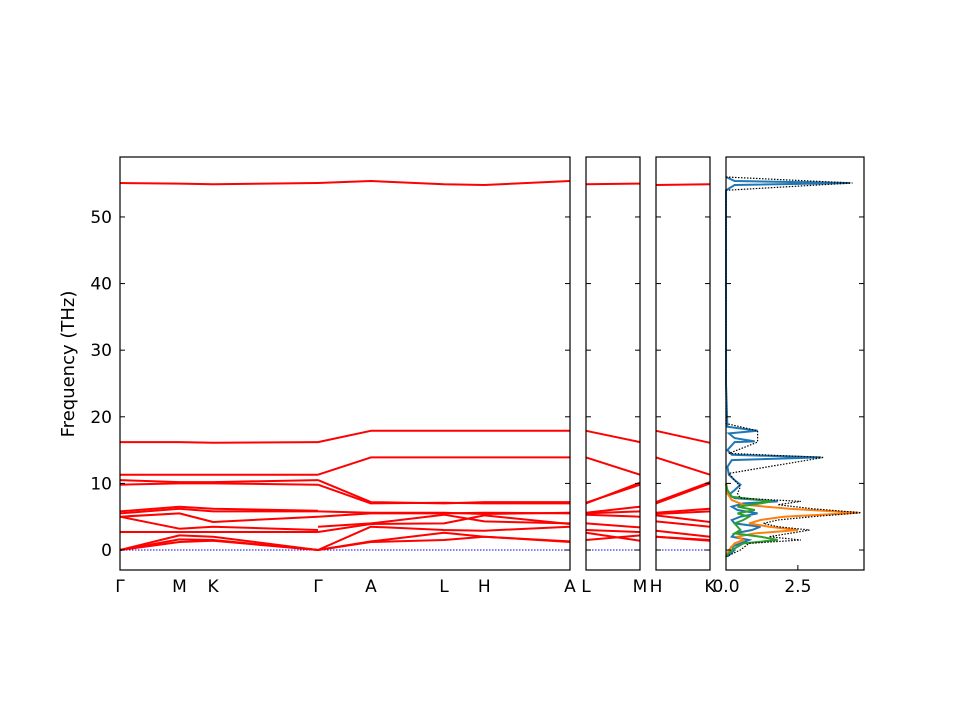 The image size is (960, 720). Describe the element at coordinates (101, 484) in the screenshot. I see `y-tick-label: 10` at that location.